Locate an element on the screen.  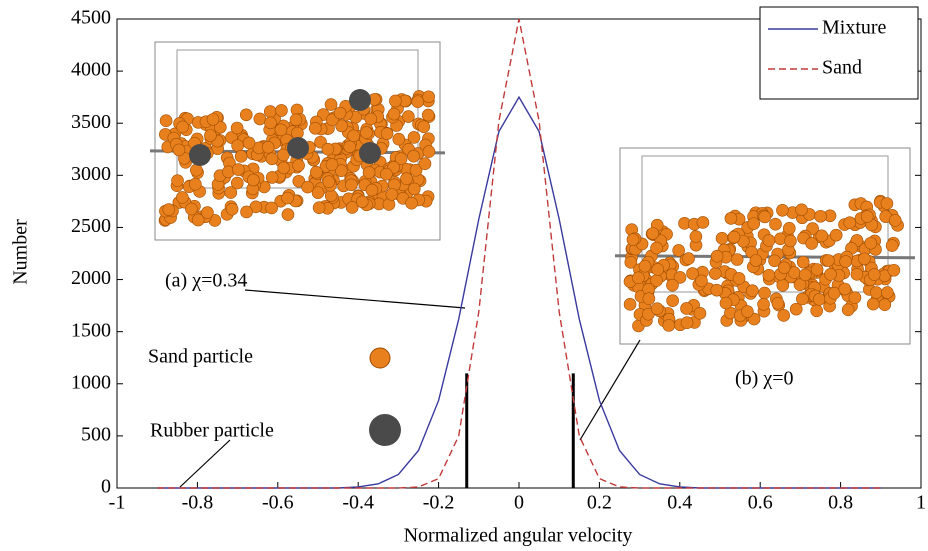
x-tick-label: -0.6 is located at coordinates (278, 503).